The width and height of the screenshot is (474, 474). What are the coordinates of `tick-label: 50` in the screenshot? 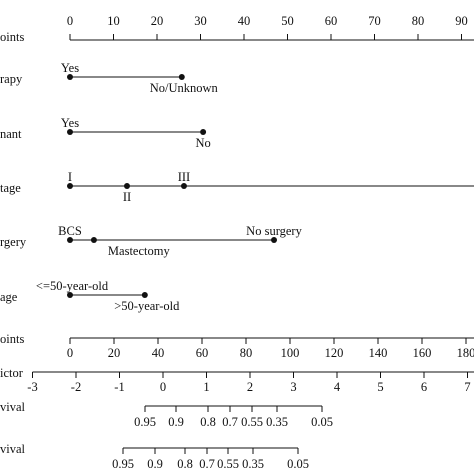 It's located at (287, 21).